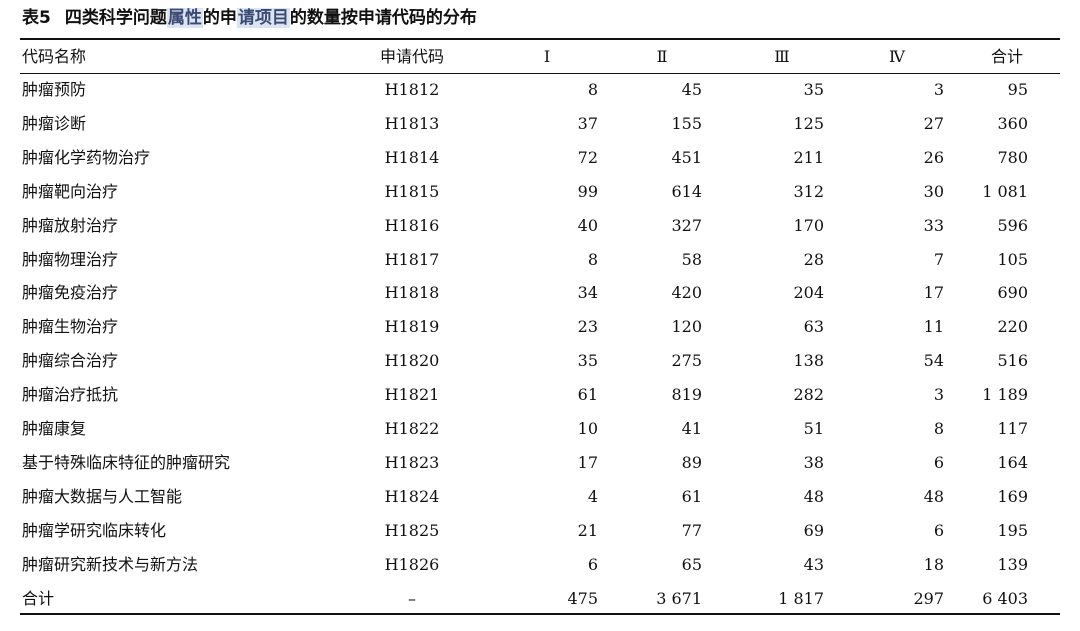  Describe the element at coordinates (412, 361) in the screenshot. I see `cell-code: H1820` at that location.